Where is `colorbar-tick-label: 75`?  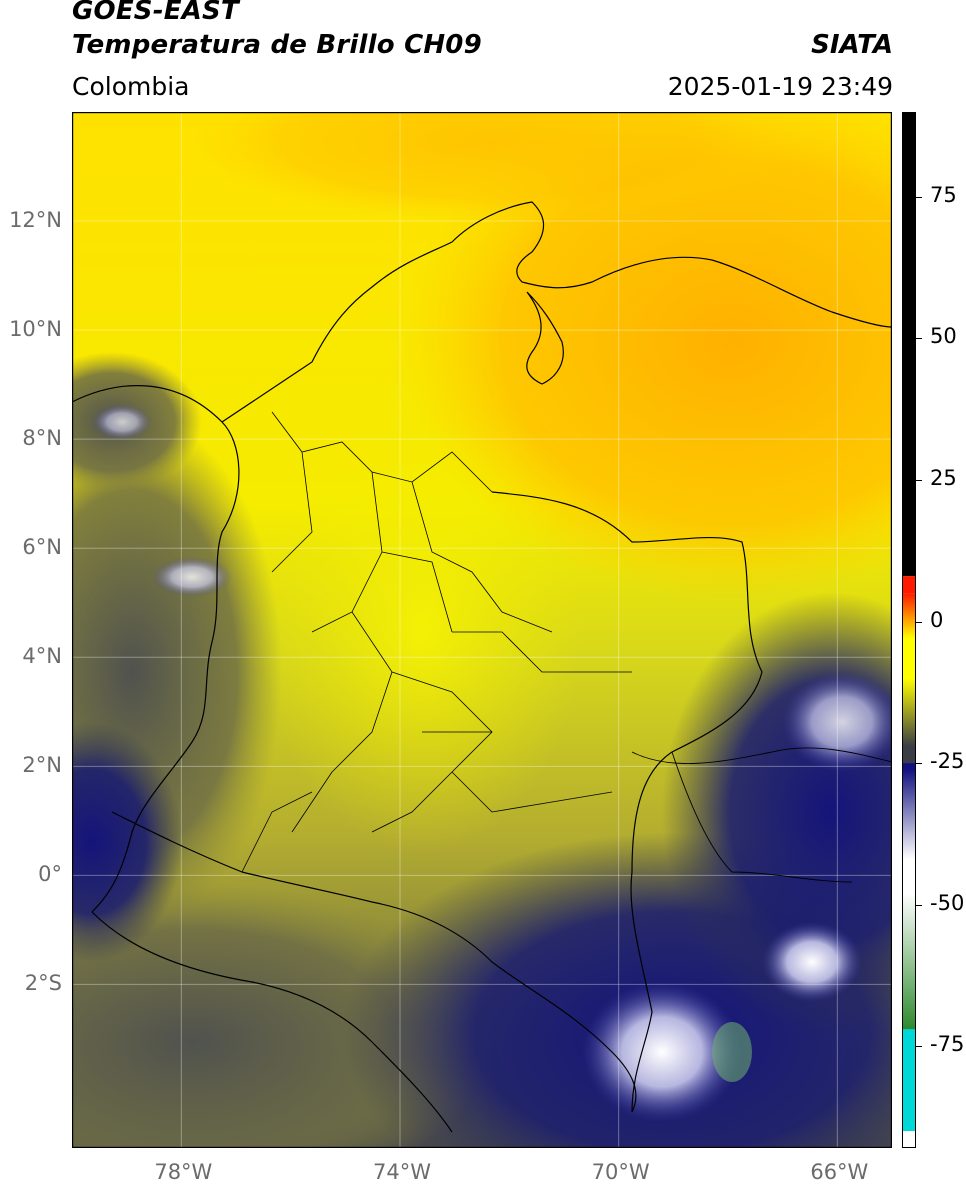
colorbar-tick-label: 75 is located at coordinates (943, 194).